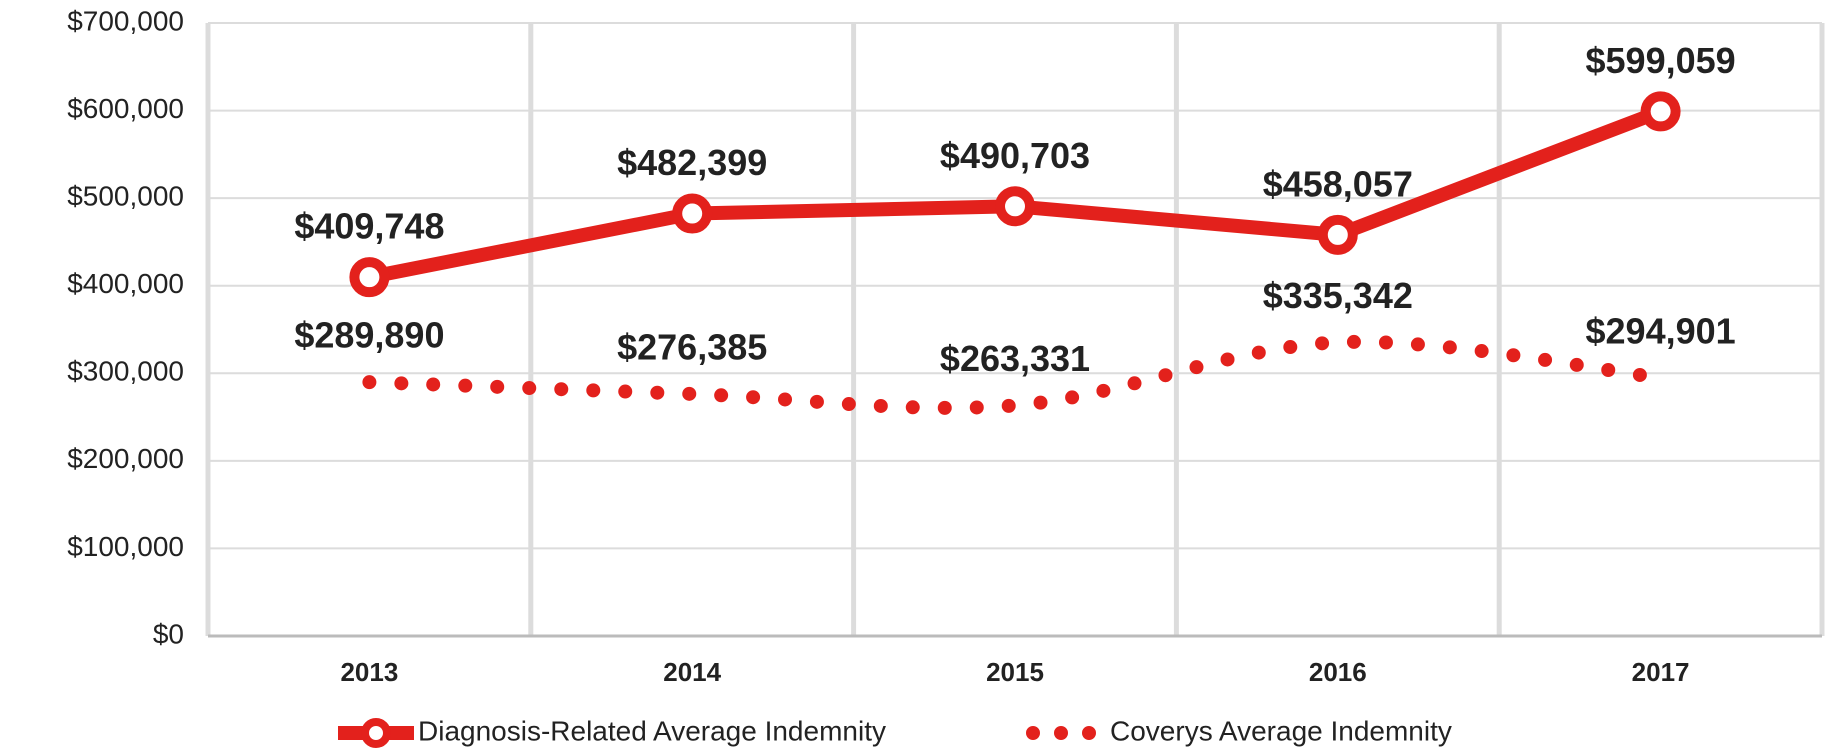  I want to click on data-label: $263,331, so click(1015, 358).